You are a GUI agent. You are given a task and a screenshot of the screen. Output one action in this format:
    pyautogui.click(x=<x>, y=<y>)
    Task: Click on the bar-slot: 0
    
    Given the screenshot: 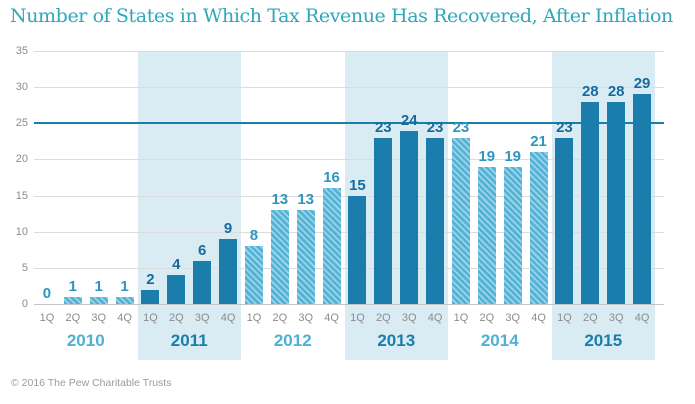 What is the action you would take?
    pyautogui.click(x=47, y=177)
    